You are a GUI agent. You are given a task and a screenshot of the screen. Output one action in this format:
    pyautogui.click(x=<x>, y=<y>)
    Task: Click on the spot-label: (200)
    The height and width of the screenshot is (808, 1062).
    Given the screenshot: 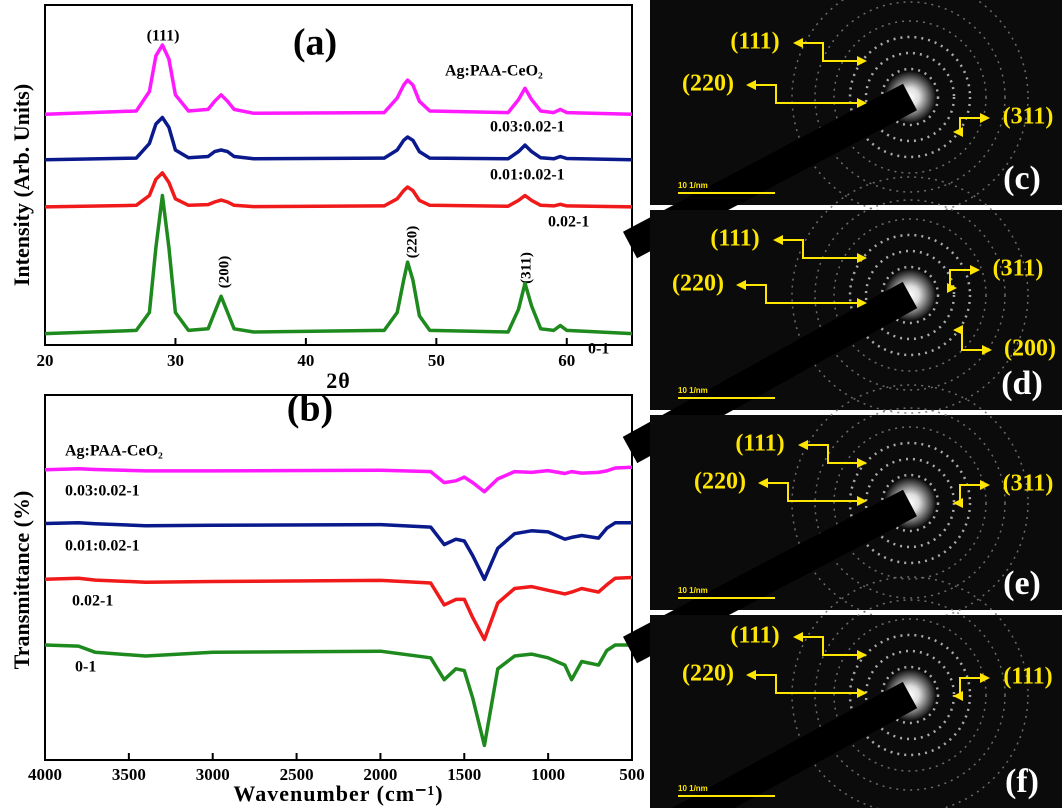 What is the action you would take?
    pyautogui.click(x=1030, y=349)
    